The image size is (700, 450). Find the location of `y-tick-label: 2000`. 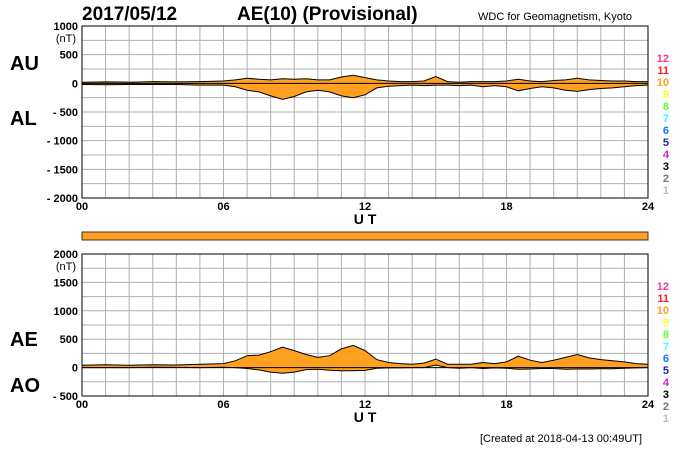

y-tick-label: 2000 is located at coordinates (66, 255).